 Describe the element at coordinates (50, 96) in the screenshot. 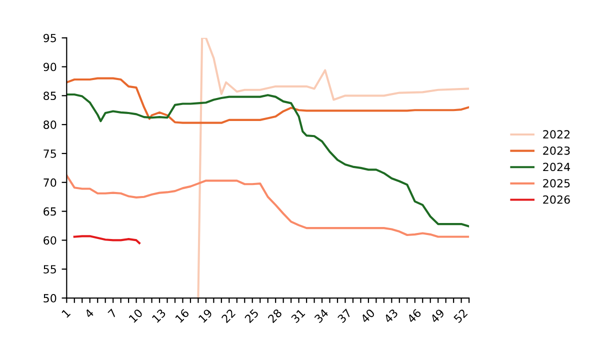

I see `y-tick-label: 85` at that location.